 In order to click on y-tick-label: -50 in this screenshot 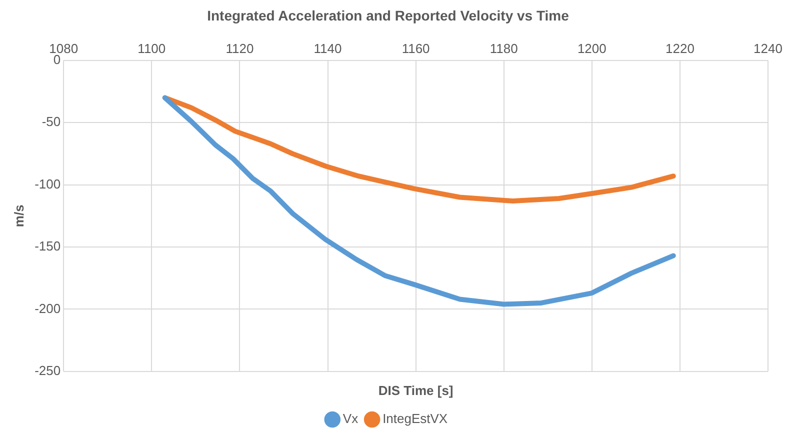, I will do `click(51, 122)`.